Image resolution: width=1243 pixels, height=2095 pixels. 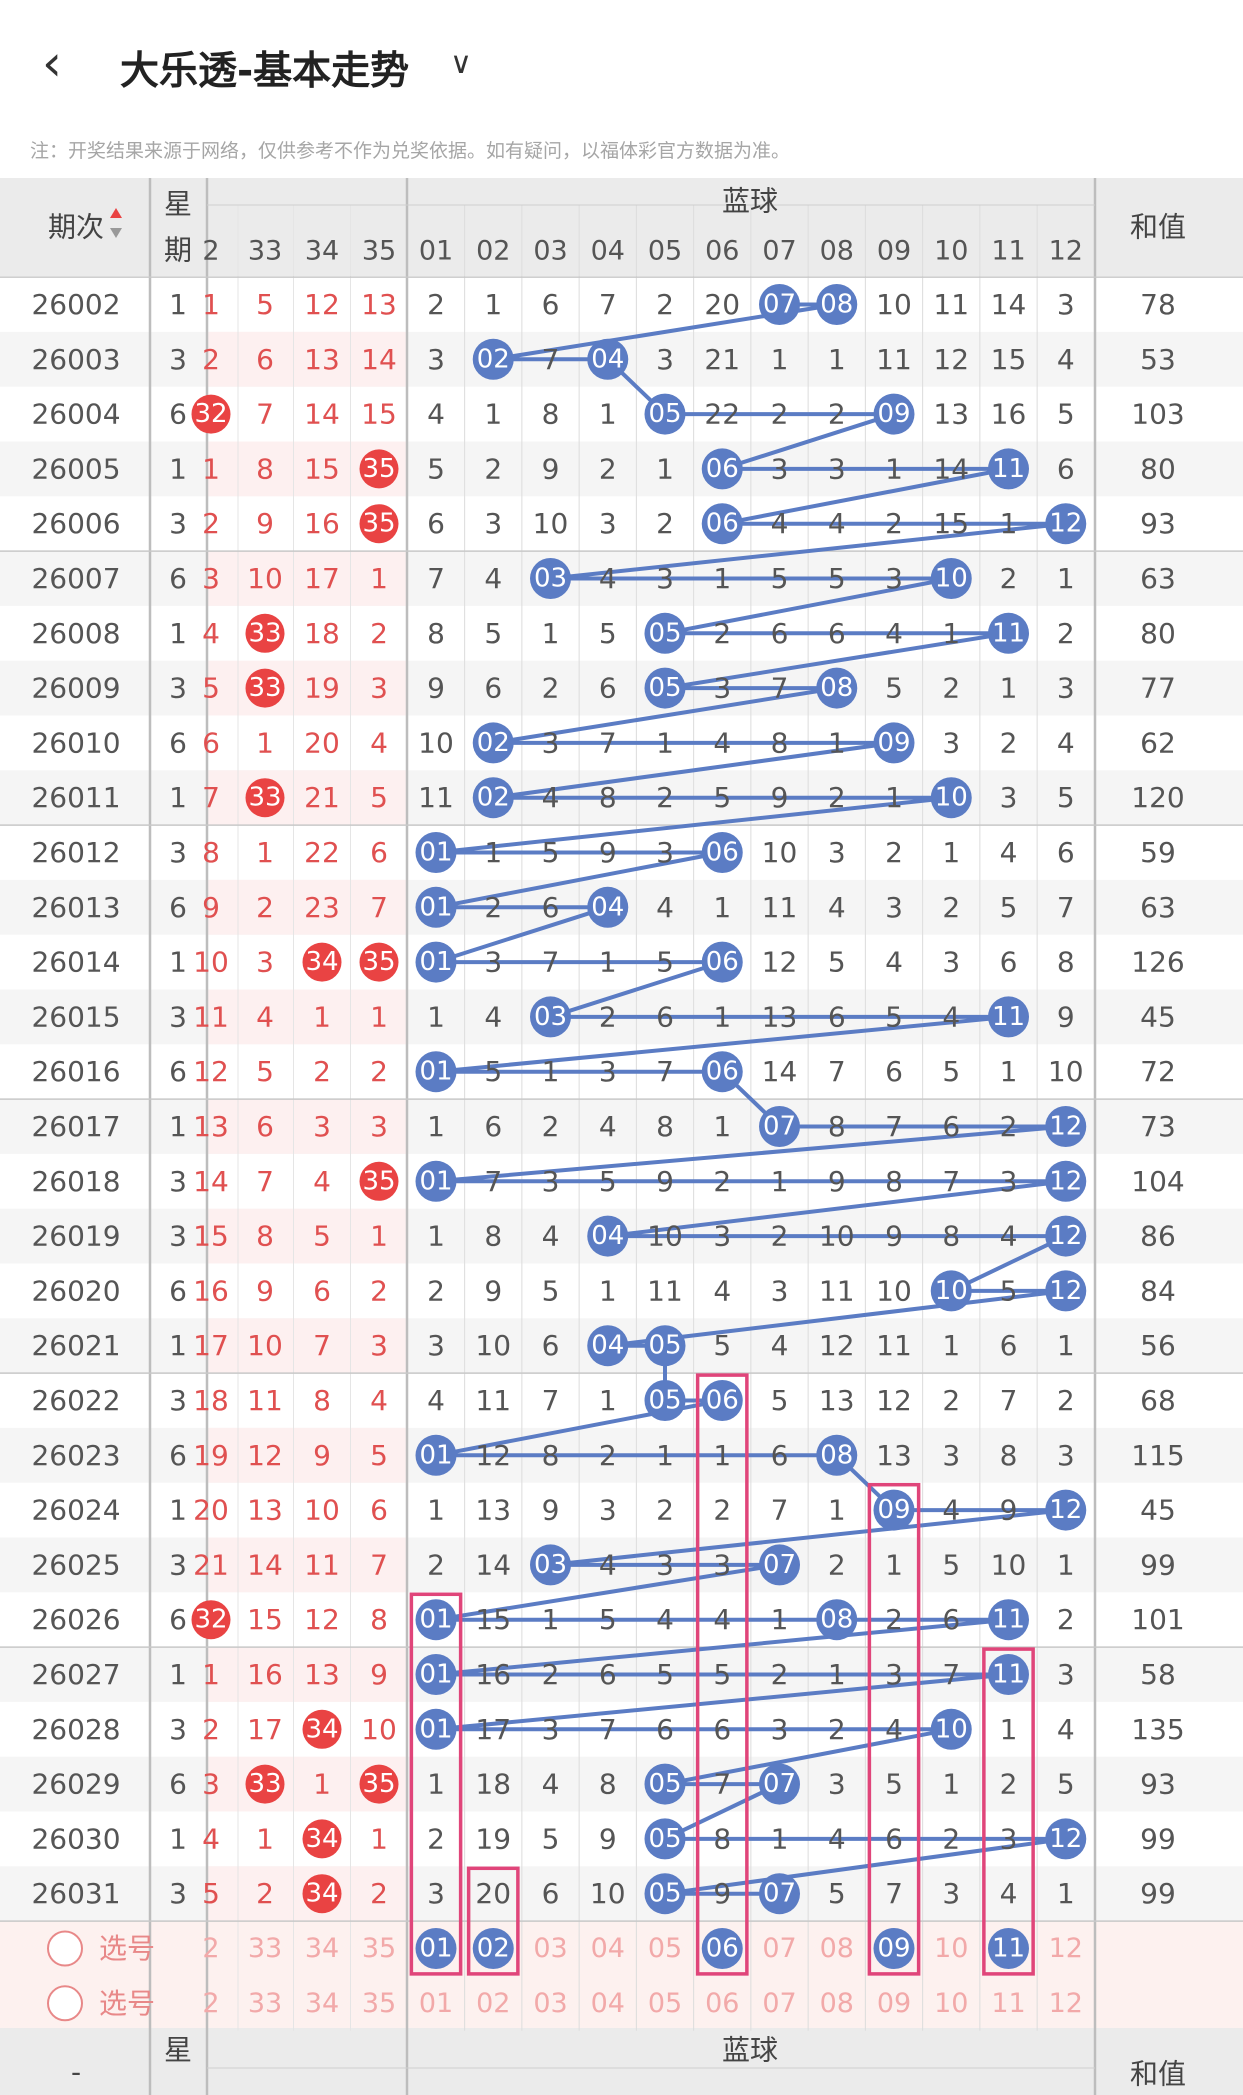 What do you see at coordinates (76, 227) in the screenshot?
I see `col-issue-header: 期次` at bounding box center [76, 227].